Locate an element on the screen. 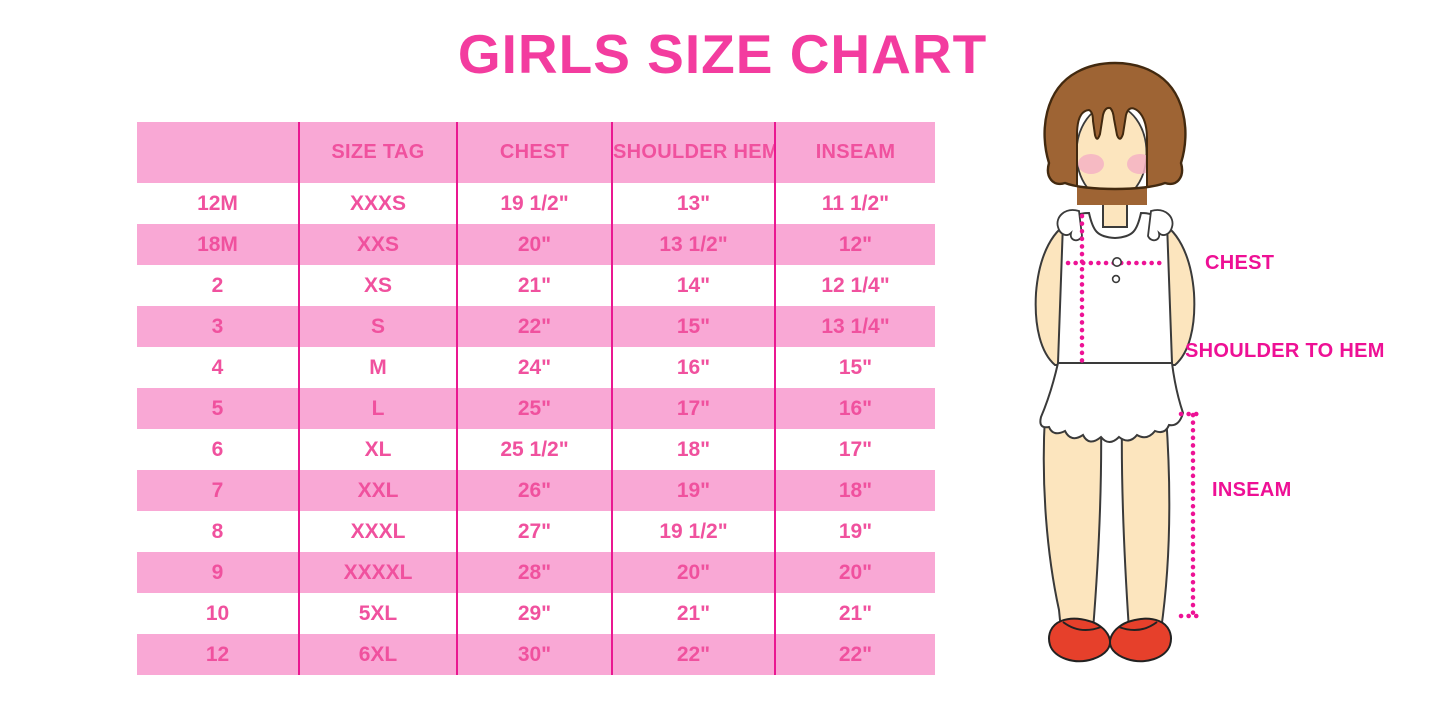 The image size is (1445, 723). table-cell: XXL is located at coordinates (377, 490).